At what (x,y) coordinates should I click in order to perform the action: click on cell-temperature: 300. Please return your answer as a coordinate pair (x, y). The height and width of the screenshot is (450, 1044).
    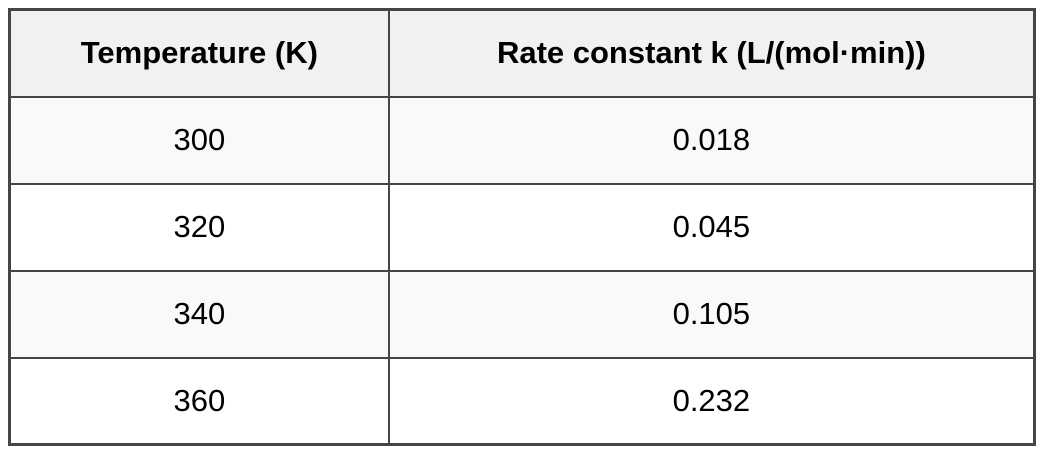
    Looking at the image, I should click on (199, 140).